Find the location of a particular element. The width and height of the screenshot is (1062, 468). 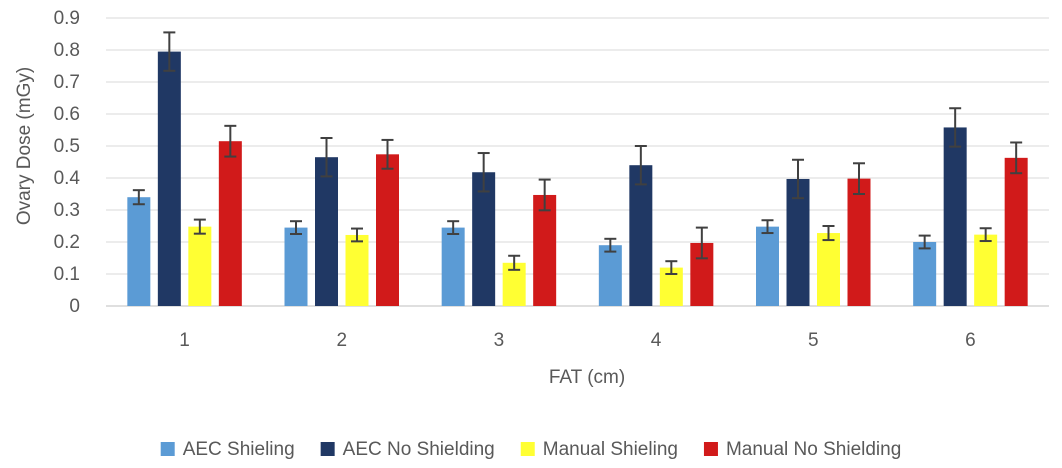

y-tick-label: 0.8 is located at coordinates (67, 50).